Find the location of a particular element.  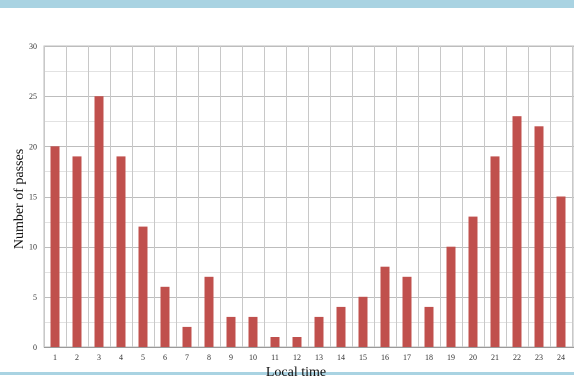

x-axis-label: Local time is located at coordinates (296, 372).